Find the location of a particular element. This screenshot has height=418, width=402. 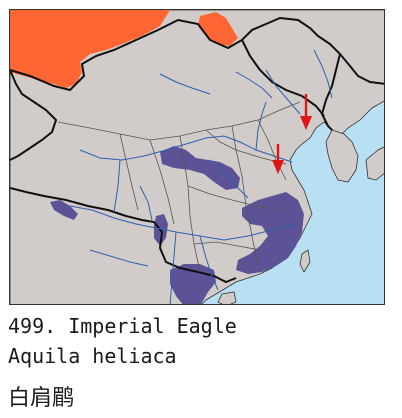

scientific-name: Aquila heliaca is located at coordinates (92, 356).